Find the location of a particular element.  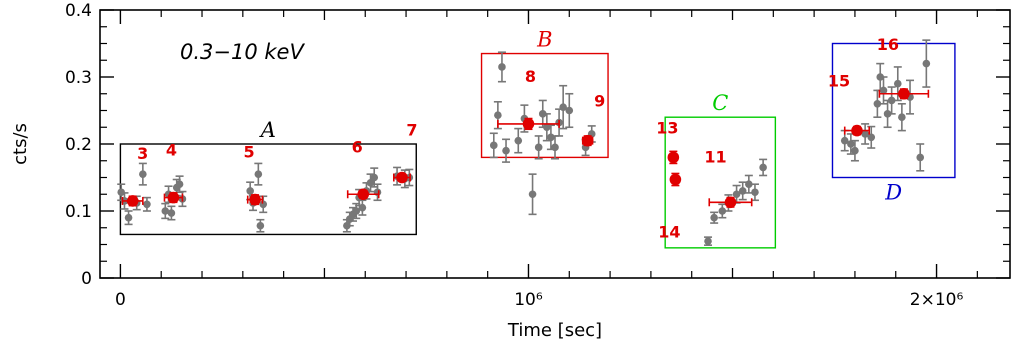

observation-label: 8 is located at coordinates (530, 76).